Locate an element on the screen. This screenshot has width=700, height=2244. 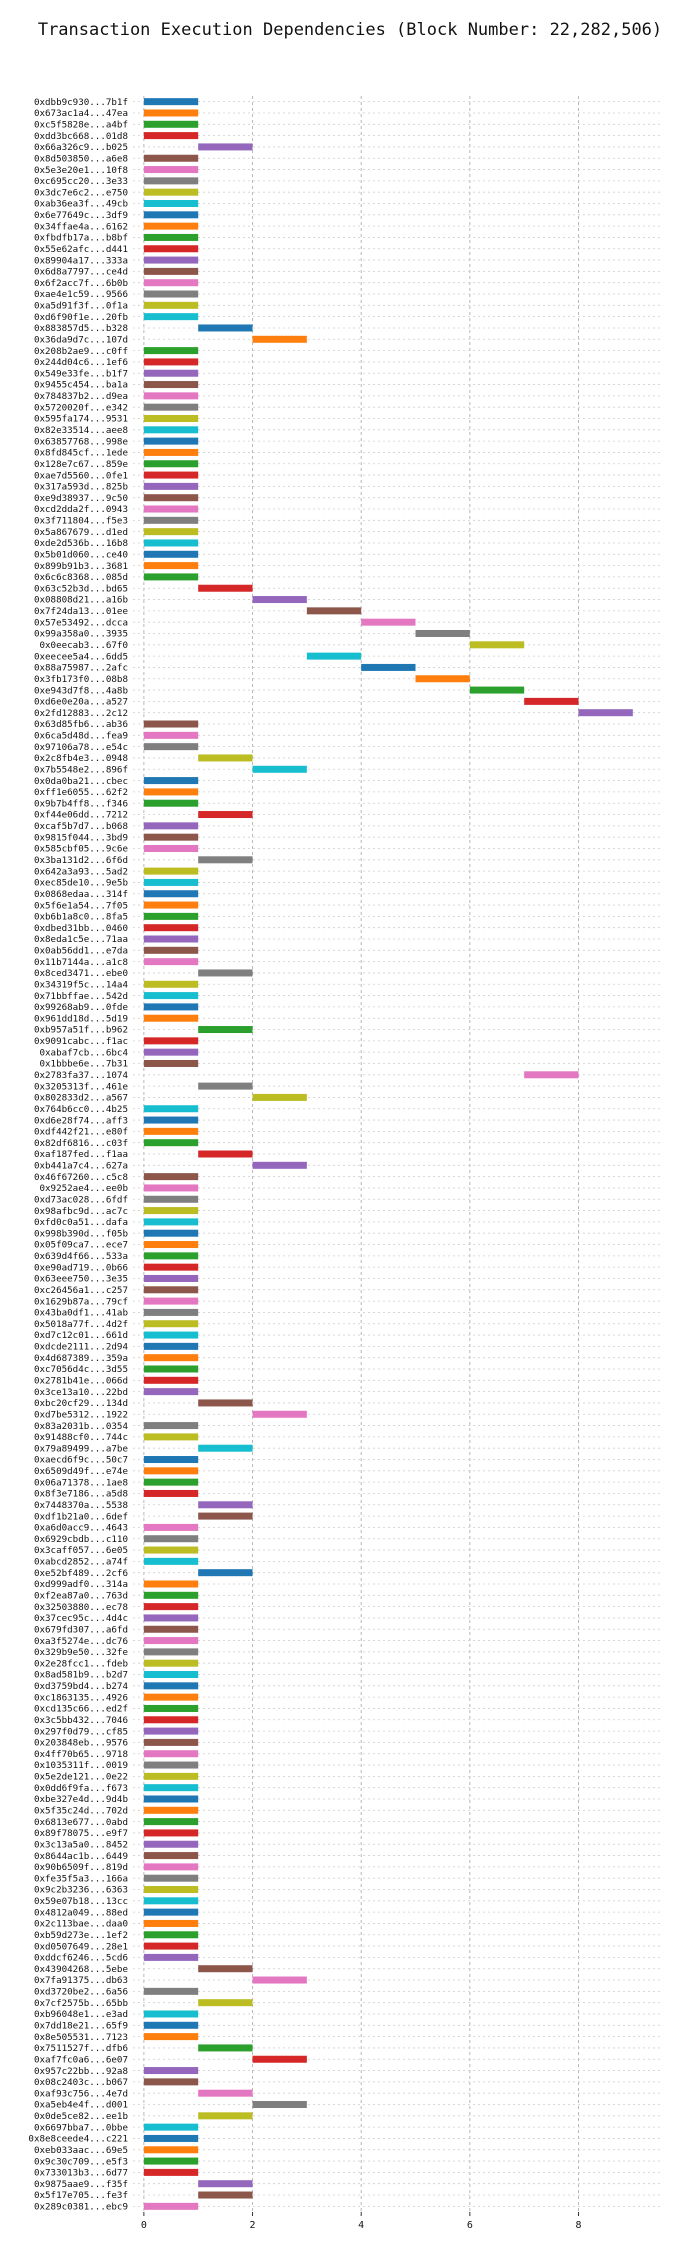
transaction-label: 0x3ba131d2...6f6d is located at coordinates (81, 860).